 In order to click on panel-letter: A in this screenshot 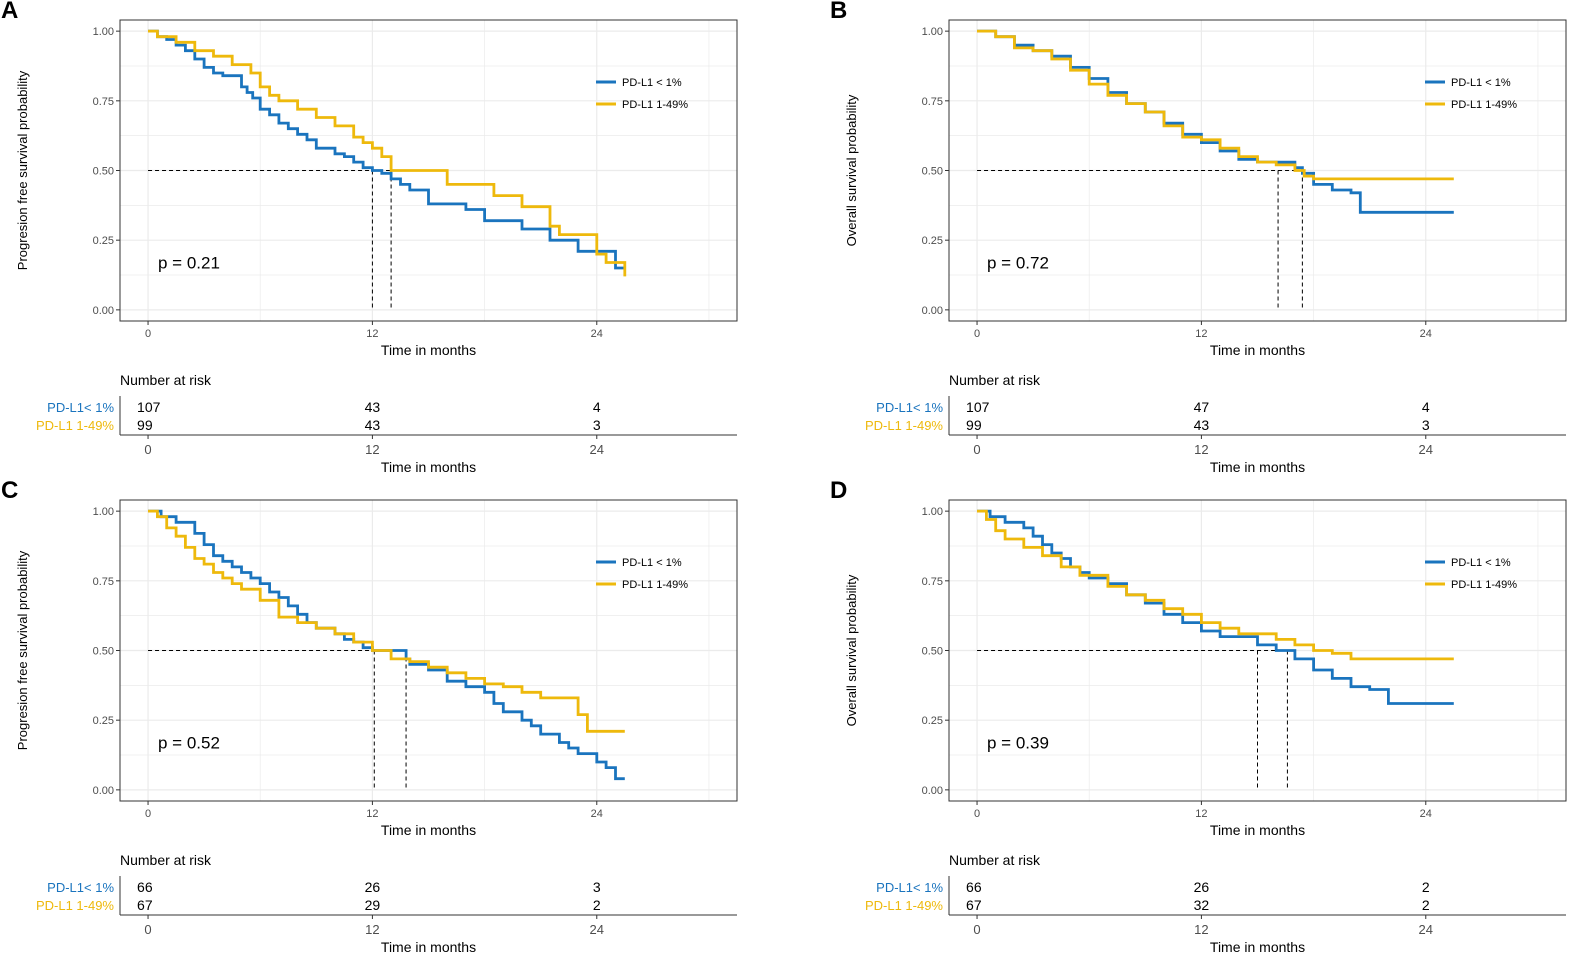, I will do `click(9, 12)`.